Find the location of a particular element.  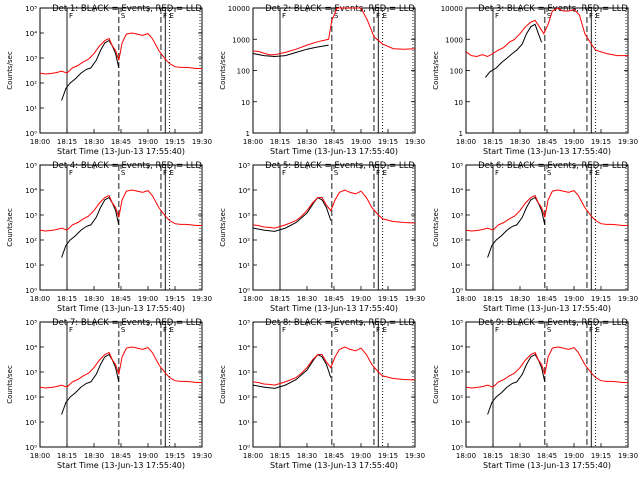

series-line-lld is located at coordinates (546, 32).